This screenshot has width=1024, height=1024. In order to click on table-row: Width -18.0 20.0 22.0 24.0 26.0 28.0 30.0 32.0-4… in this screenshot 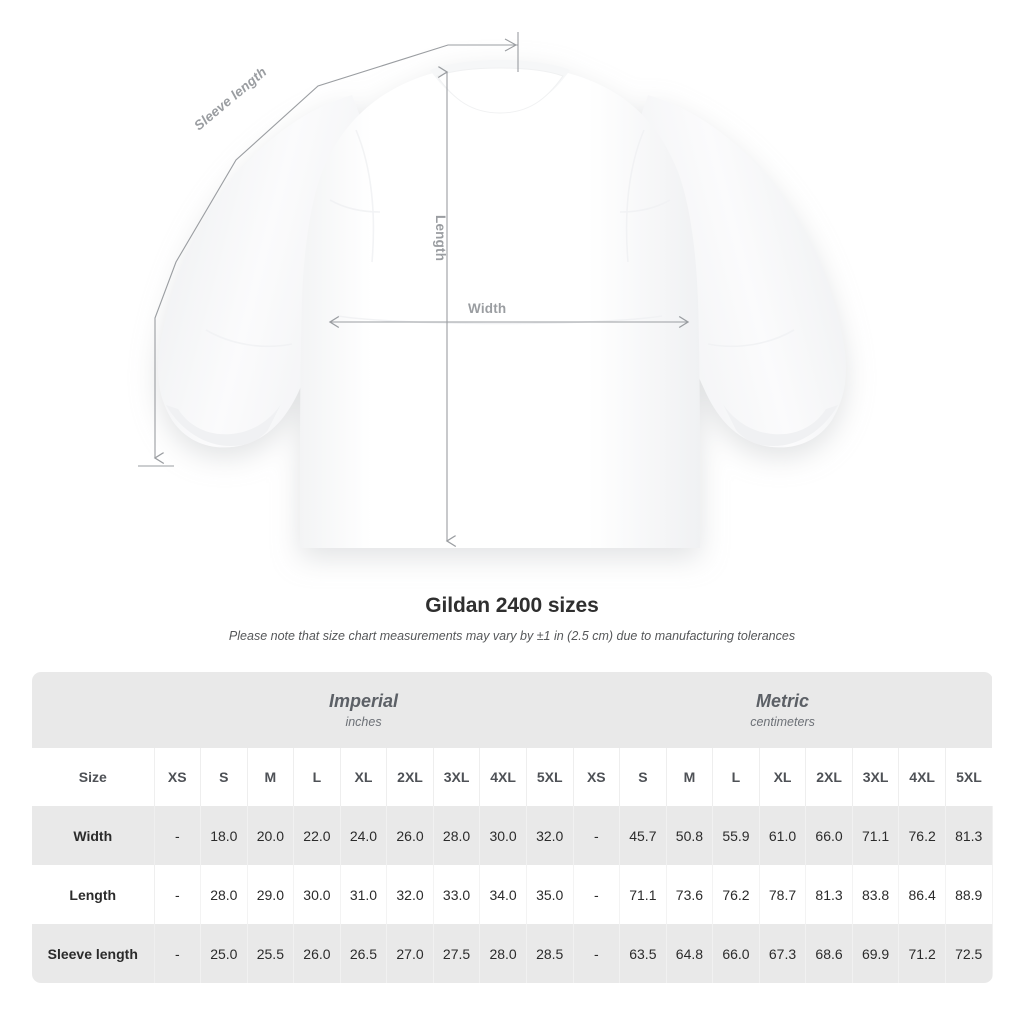, I will do `click(512, 835)`.